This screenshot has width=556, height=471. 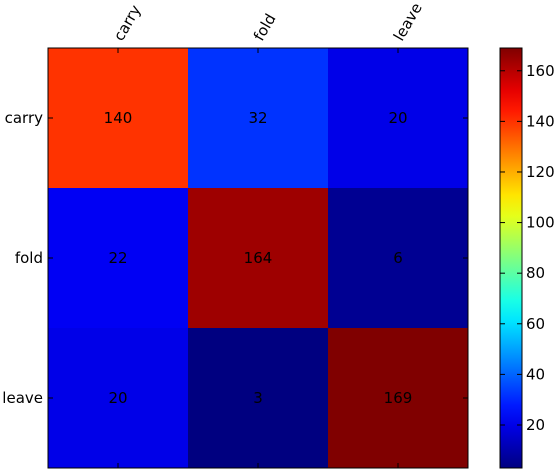 I want to click on cell-value-label: 3, so click(x=258, y=398).